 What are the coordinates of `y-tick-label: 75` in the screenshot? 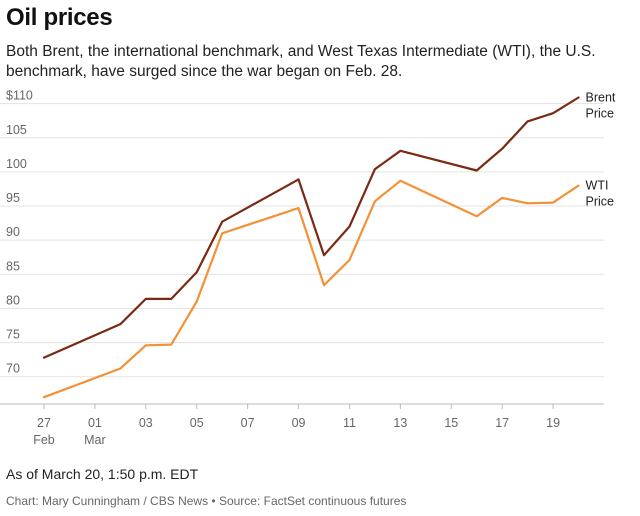 It's located at (13, 335).